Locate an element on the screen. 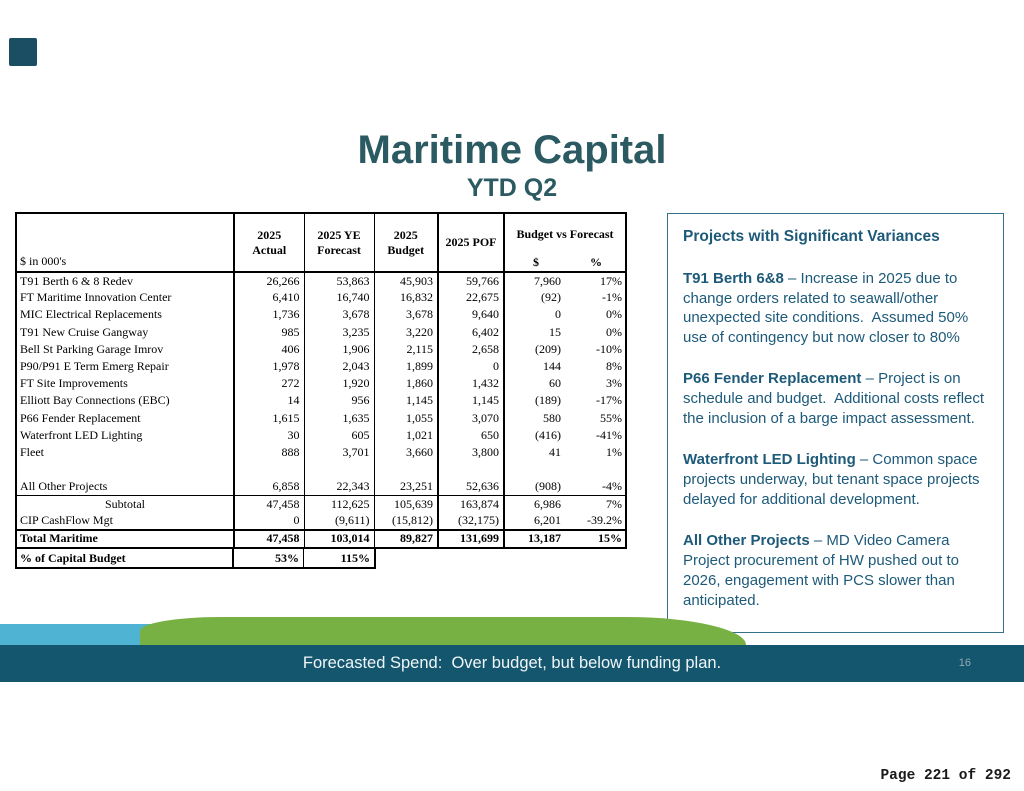  cell-value: 8% is located at coordinates (614, 366).